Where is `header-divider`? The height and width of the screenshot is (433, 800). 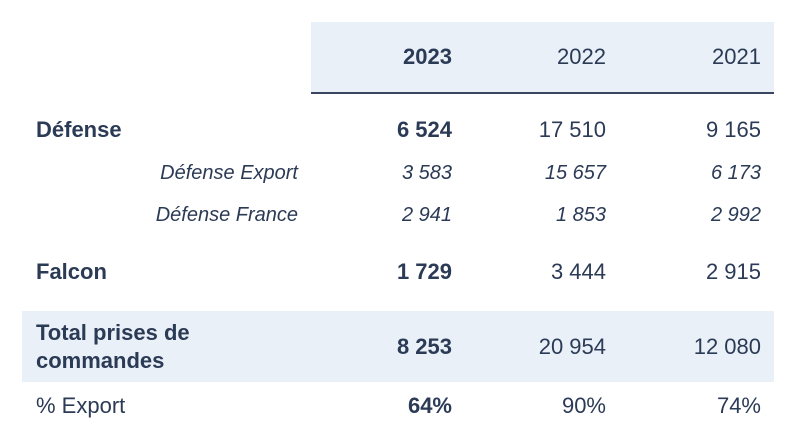 header-divider is located at coordinates (542, 93).